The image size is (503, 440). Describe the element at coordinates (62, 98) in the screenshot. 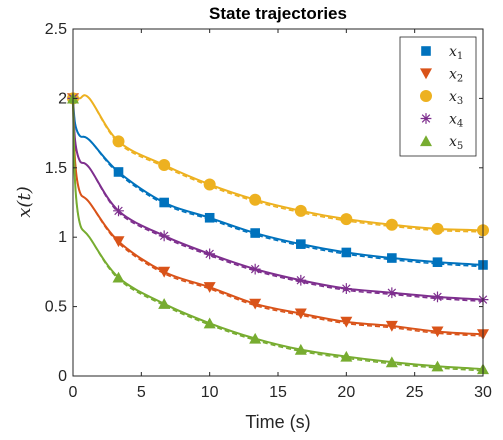

I see `y-tick-label: 2` at that location.